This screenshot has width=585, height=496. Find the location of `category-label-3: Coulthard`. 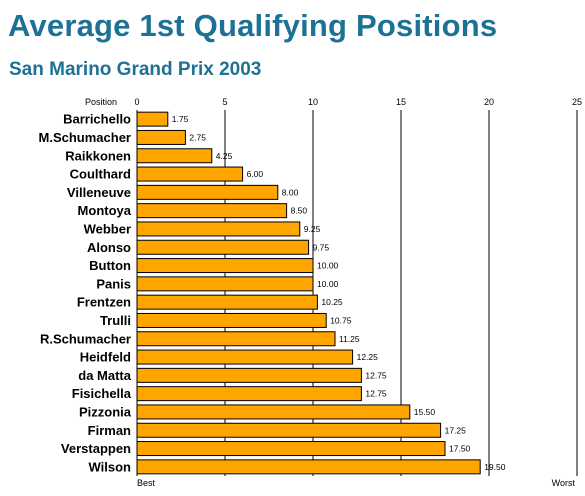

category-label-3: Coulthard is located at coordinates (100, 174).